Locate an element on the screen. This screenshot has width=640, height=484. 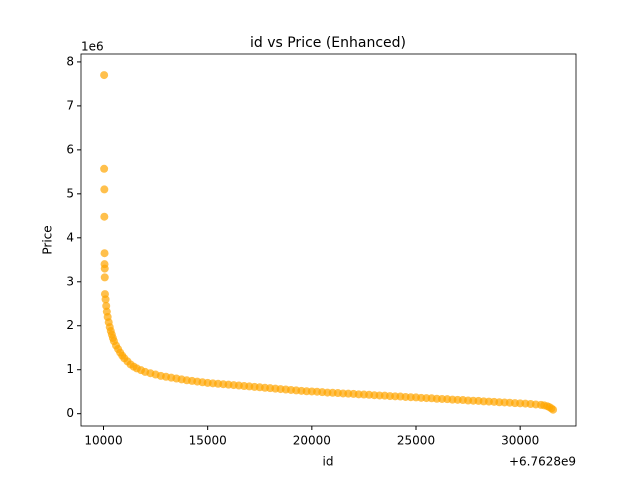
x-tick-label: 20000 is located at coordinates (312, 441).